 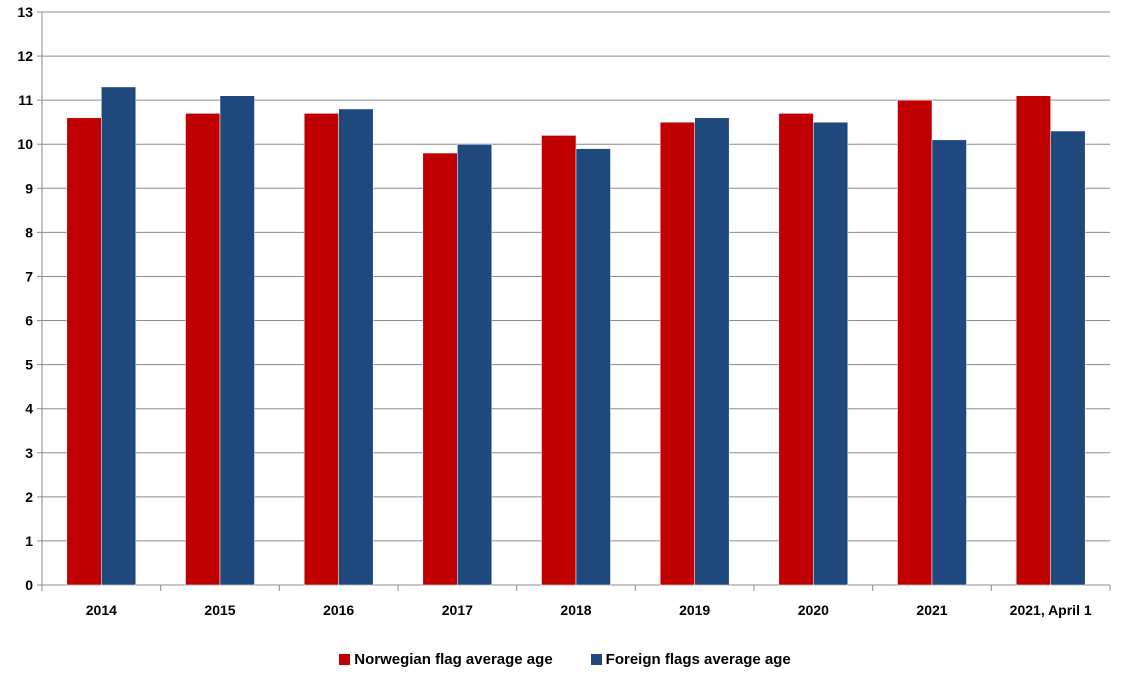 What do you see at coordinates (29, 585) in the screenshot?
I see `y-tick-label: 0` at bounding box center [29, 585].